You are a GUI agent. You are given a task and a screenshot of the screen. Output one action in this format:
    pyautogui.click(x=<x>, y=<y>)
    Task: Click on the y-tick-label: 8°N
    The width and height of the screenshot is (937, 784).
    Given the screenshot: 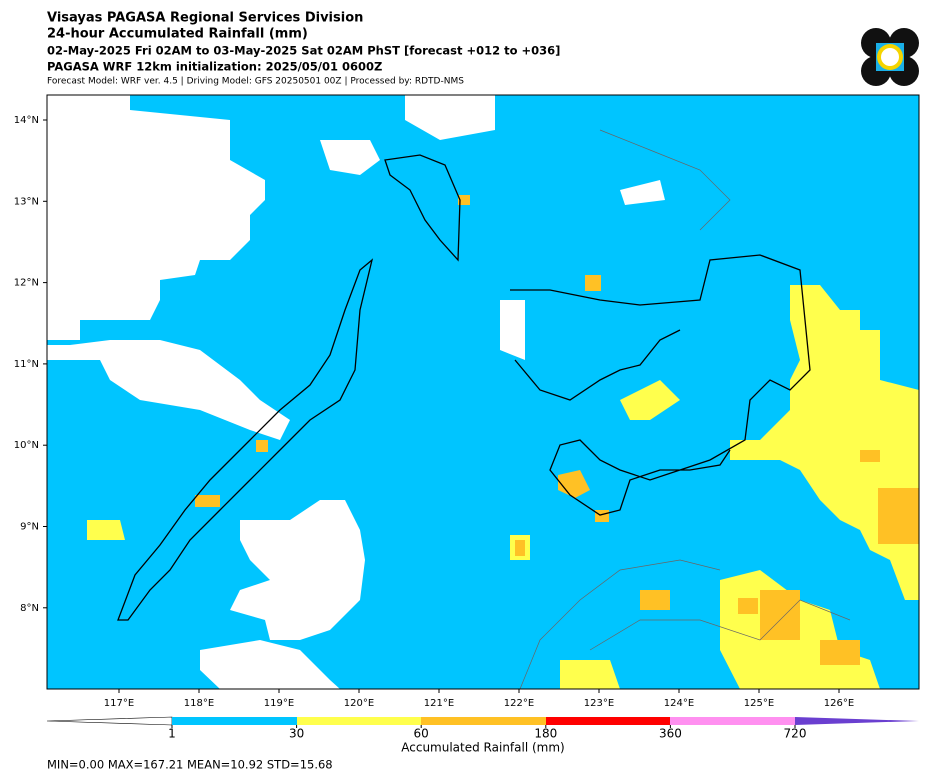 What is the action you would take?
    pyautogui.click(x=29, y=608)
    